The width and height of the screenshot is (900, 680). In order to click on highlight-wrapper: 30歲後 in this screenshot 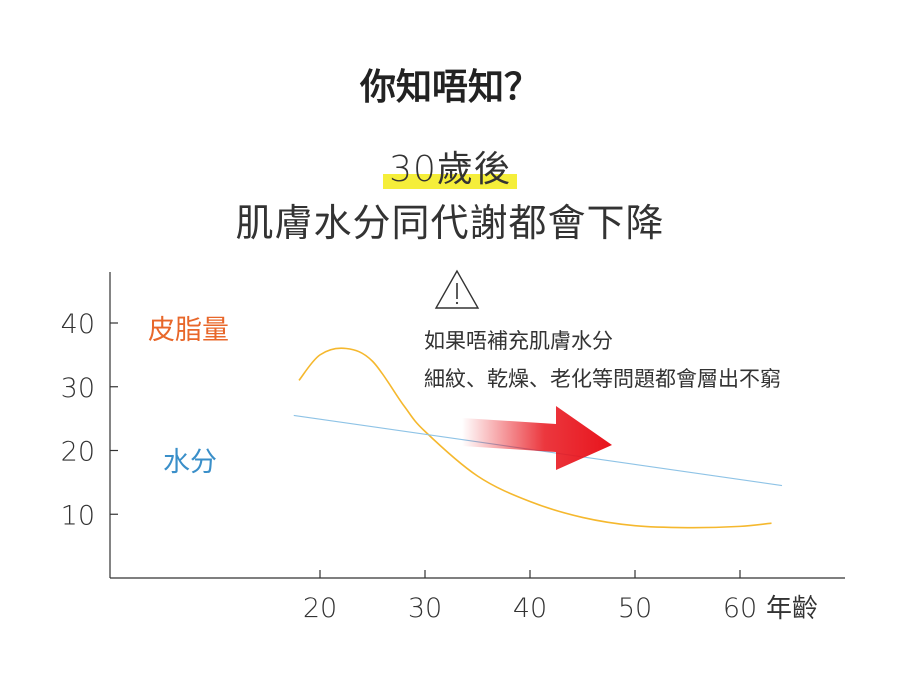, I will do `click(450, 166)`.